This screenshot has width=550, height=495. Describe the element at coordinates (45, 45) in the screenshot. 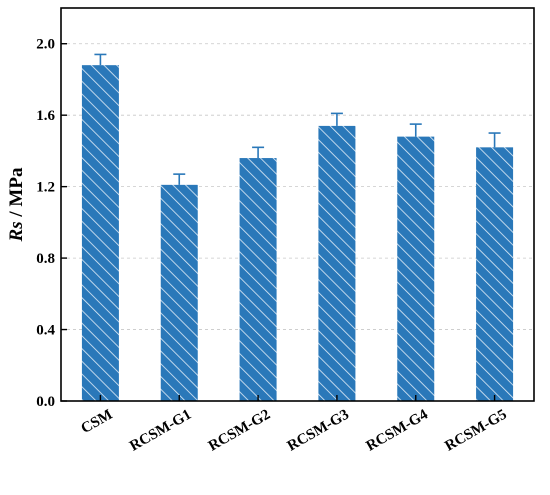

I see `y-tick-label: 2.0` at that location.